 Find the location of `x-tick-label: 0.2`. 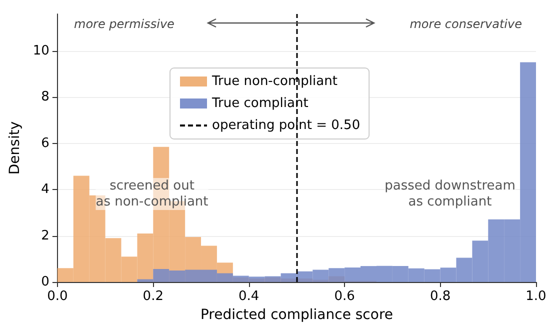

x-tick-label: 0.2 is located at coordinates (153, 296).